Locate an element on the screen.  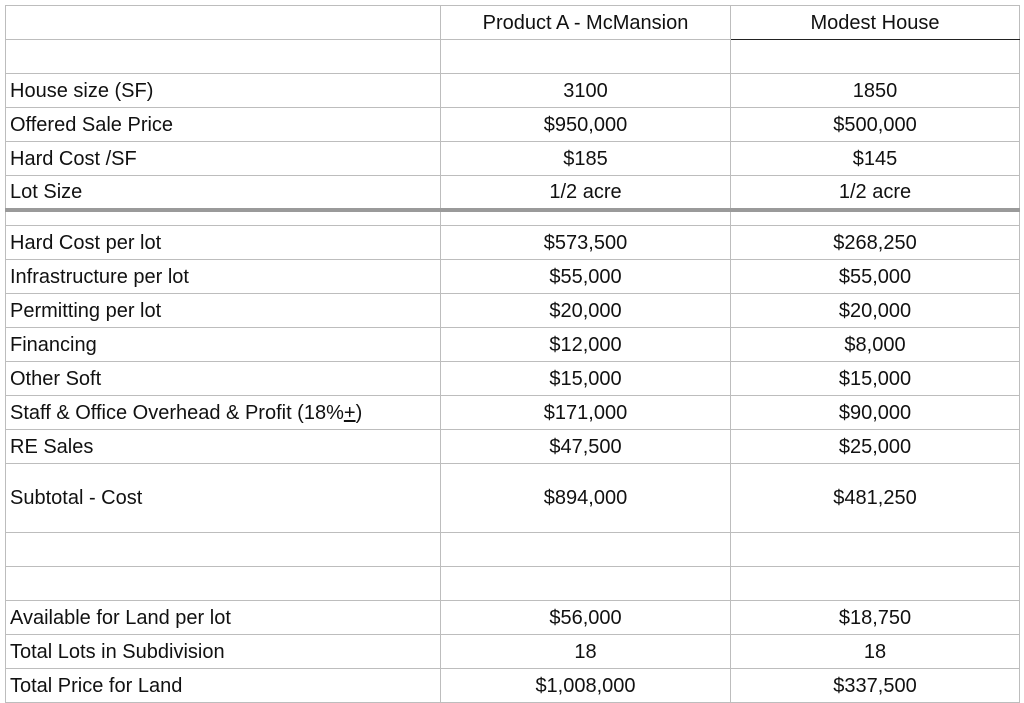
row-label-text: Permitting per lot is located at coordinates (86, 310).